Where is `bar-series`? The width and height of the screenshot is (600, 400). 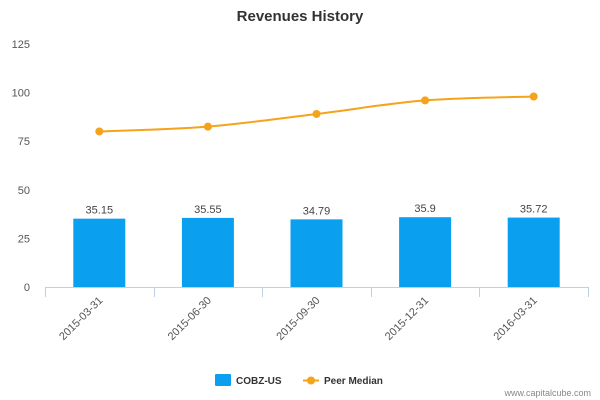 bar-series is located at coordinates (316, 252).